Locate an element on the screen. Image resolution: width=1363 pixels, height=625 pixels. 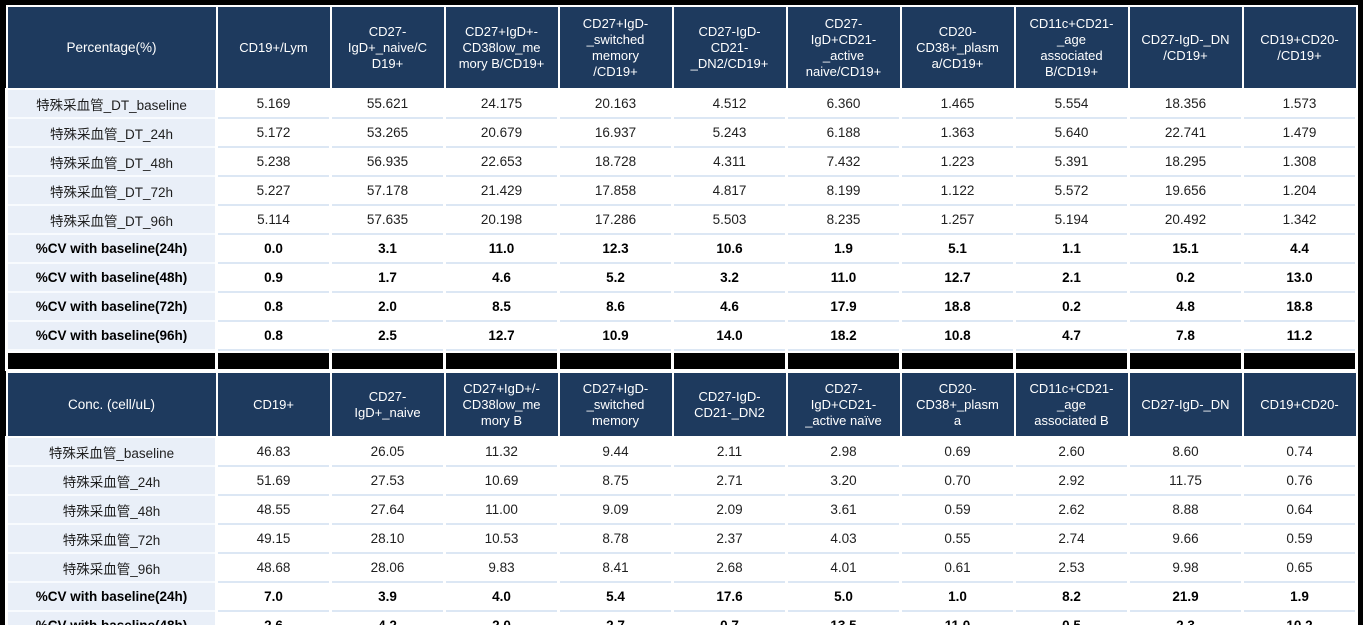
data-cell: 4.311 is located at coordinates (729, 162).